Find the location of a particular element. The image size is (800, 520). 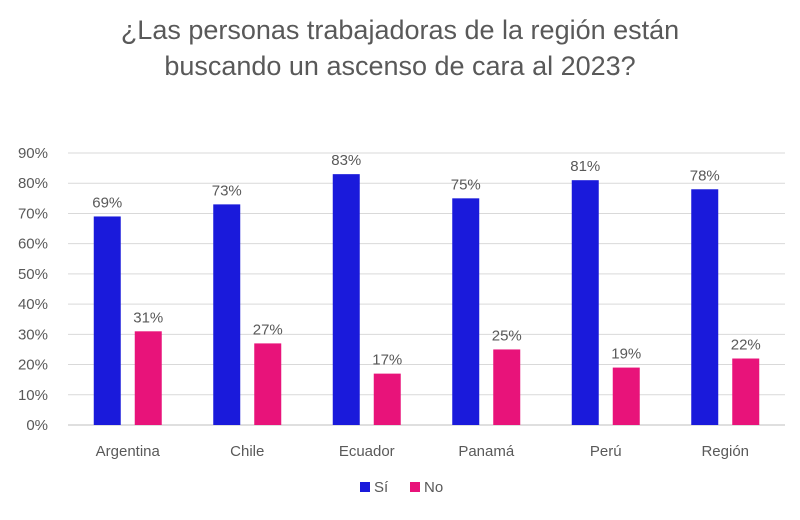

y-tick-label: 60% is located at coordinates (33, 244).